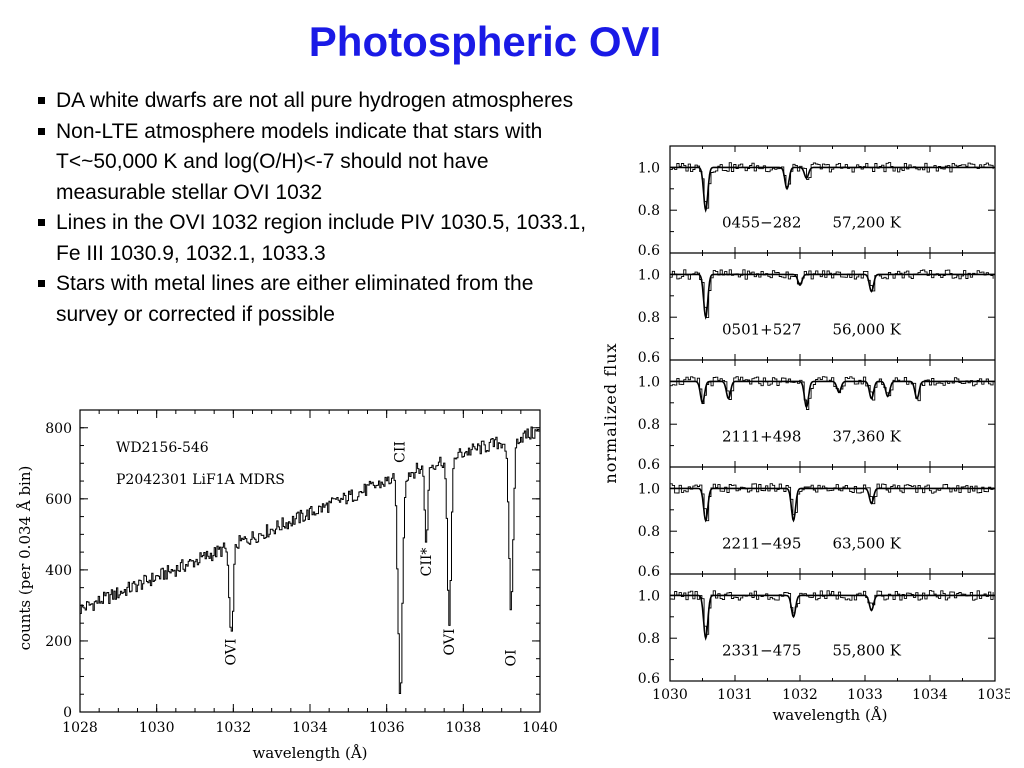  What do you see at coordinates (511, 657) in the screenshot?
I see `line-label: OI` at bounding box center [511, 657].